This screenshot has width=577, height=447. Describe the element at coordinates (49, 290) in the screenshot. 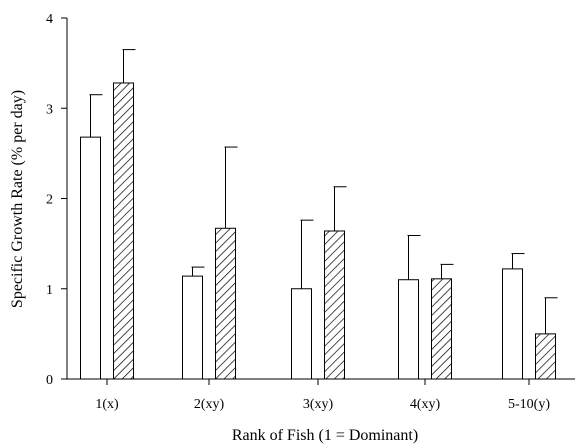

I see `y-tick-label: 1` at that location.